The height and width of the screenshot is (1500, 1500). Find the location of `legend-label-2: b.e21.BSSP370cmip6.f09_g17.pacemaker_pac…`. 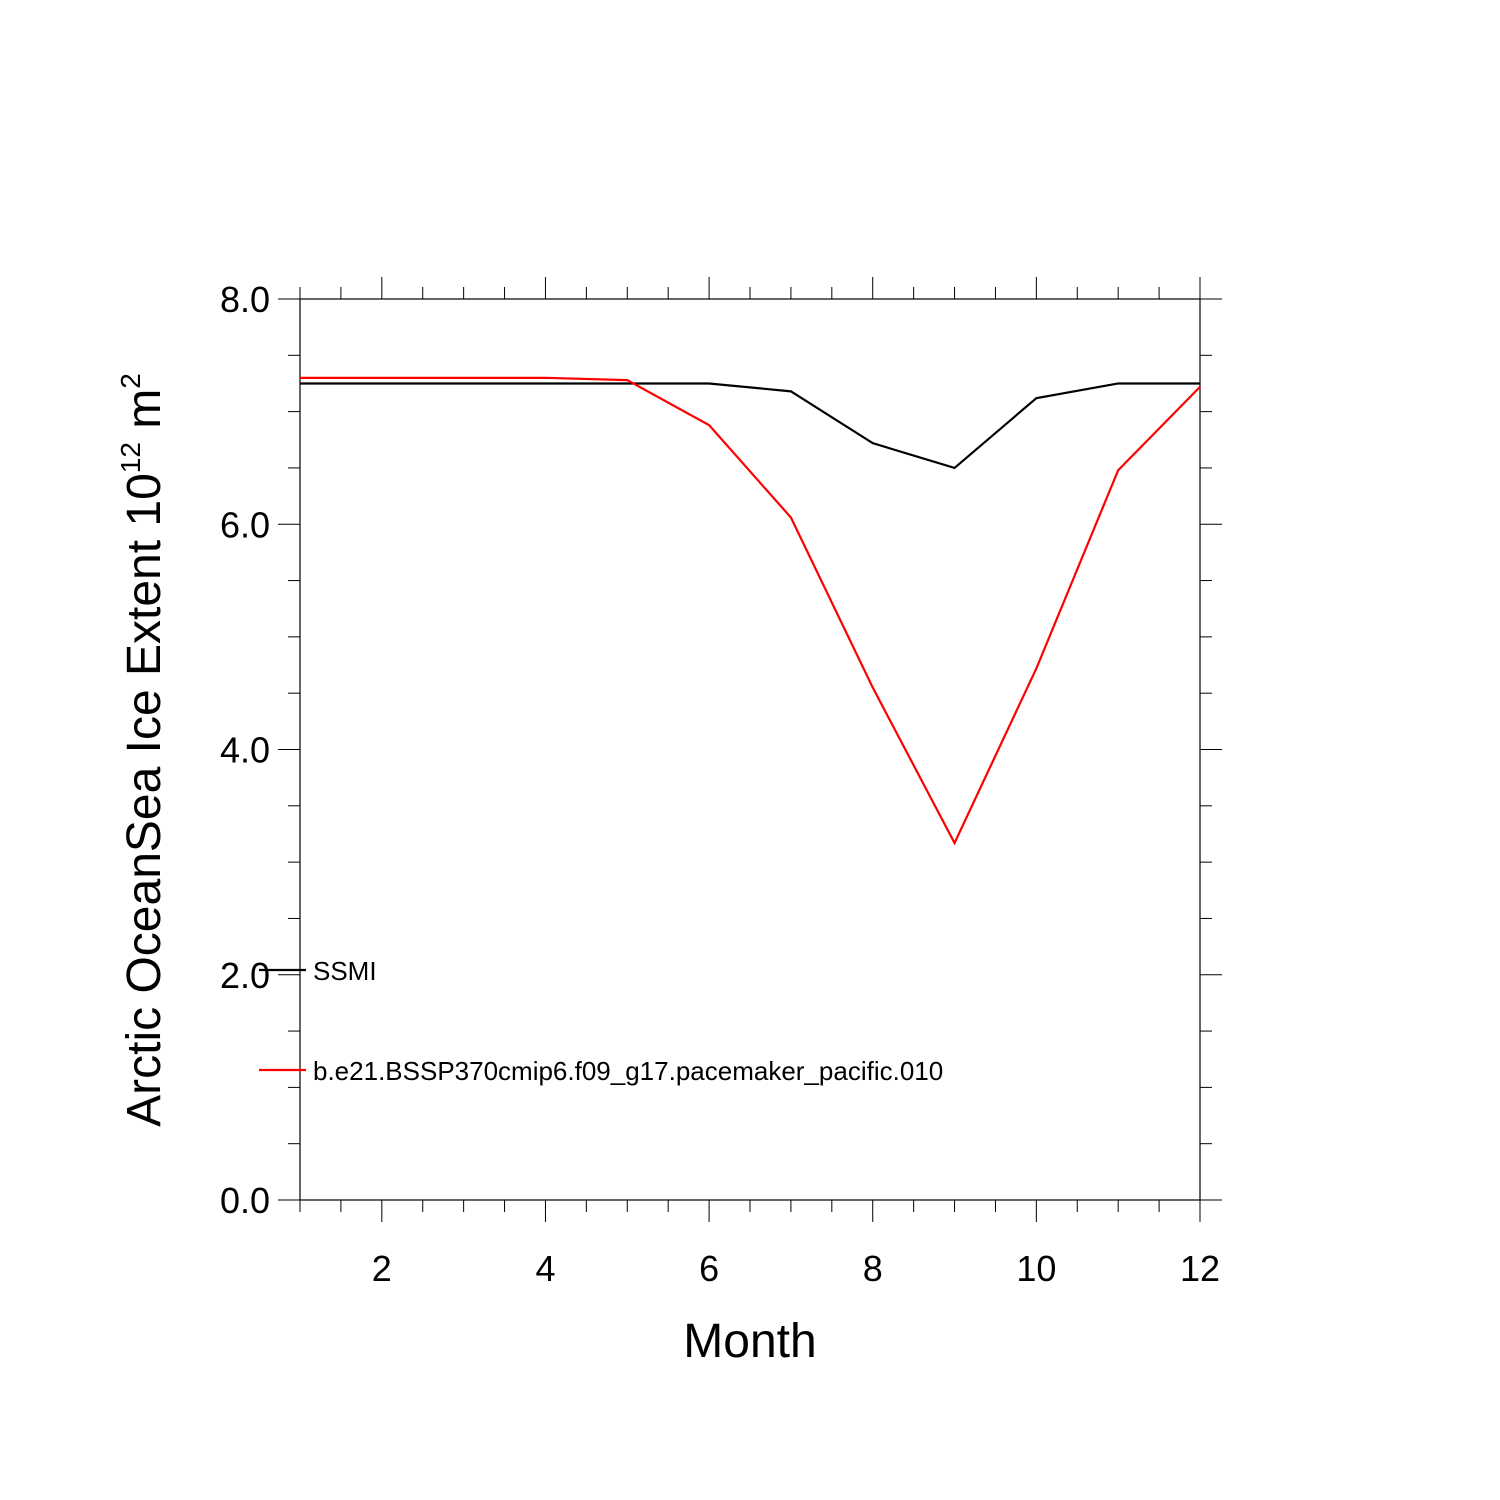

legend-label-2: b.e21.BSSP370cmip6.f09_g17.pacemaker_pac… is located at coordinates (628, 1071).